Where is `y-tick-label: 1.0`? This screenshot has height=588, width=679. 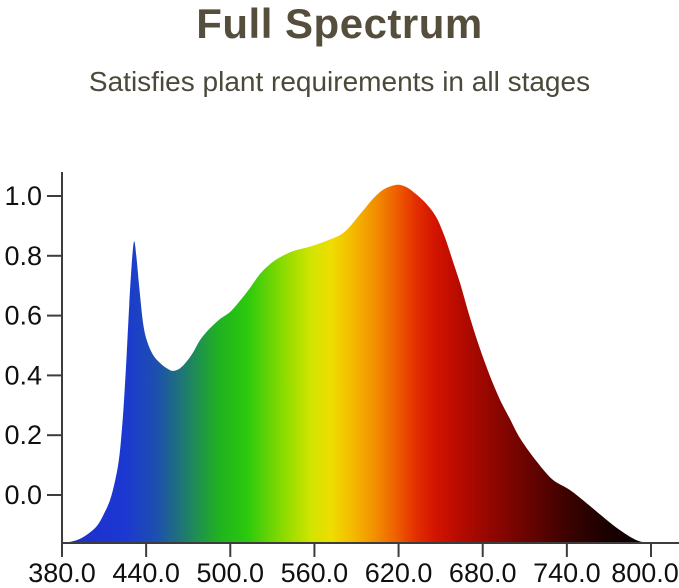 y-tick-label: 1.0 is located at coordinates (23, 196).